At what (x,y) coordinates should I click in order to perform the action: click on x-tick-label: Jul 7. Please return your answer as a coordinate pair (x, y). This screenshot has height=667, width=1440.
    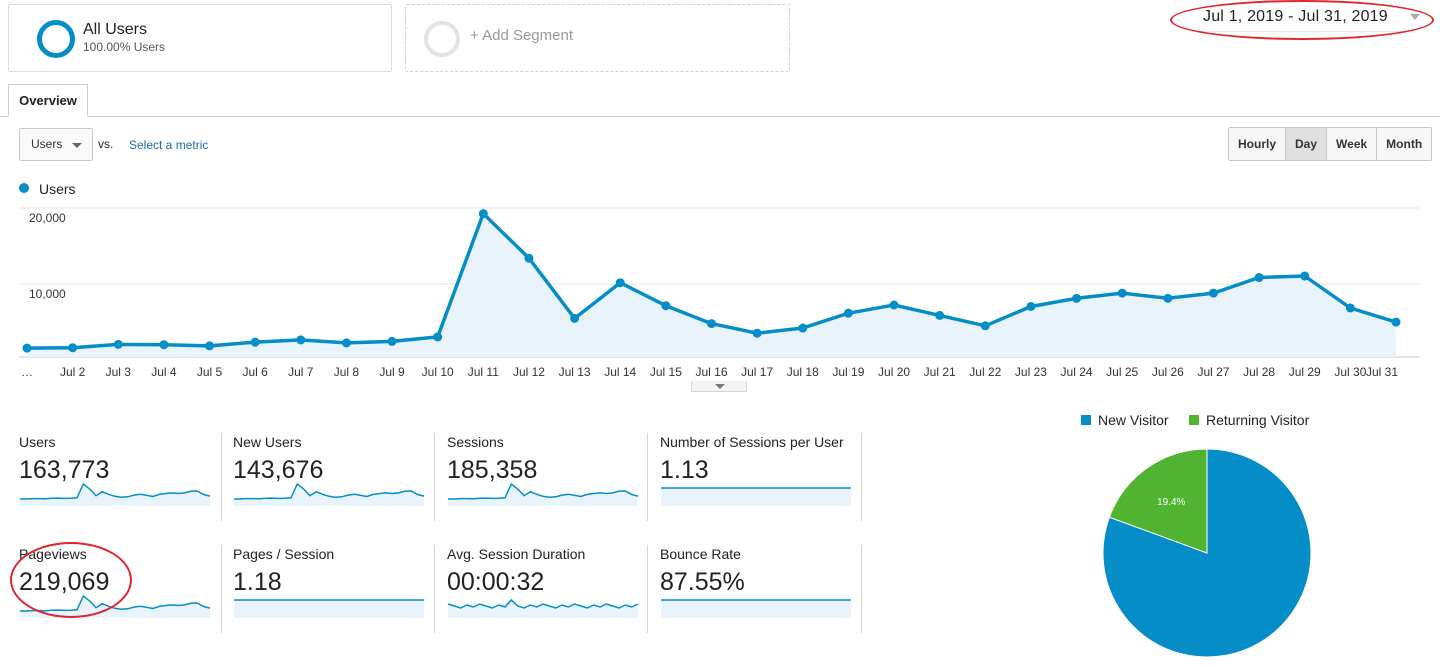
    Looking at the image, I should click on (301, 372).